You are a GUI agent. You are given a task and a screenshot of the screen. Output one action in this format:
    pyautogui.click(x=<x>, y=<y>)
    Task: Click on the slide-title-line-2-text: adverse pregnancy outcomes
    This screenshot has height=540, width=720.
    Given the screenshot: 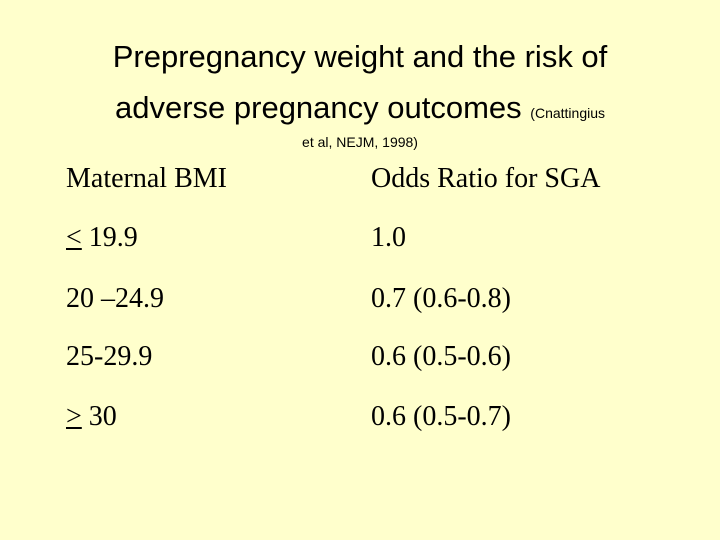 What is the action you would take?
    pyautogui.click(x=318, y=107)
    